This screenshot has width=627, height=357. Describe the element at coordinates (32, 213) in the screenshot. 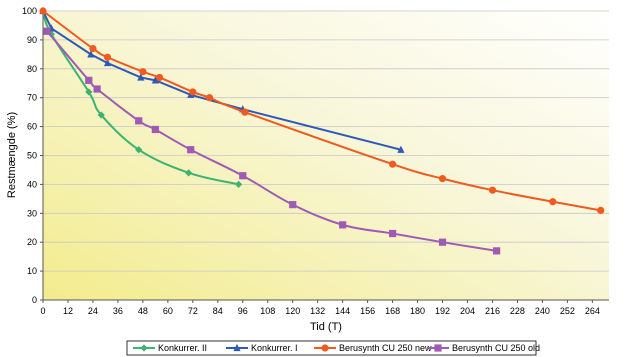

I see `y-tick-label: 30` at that location.